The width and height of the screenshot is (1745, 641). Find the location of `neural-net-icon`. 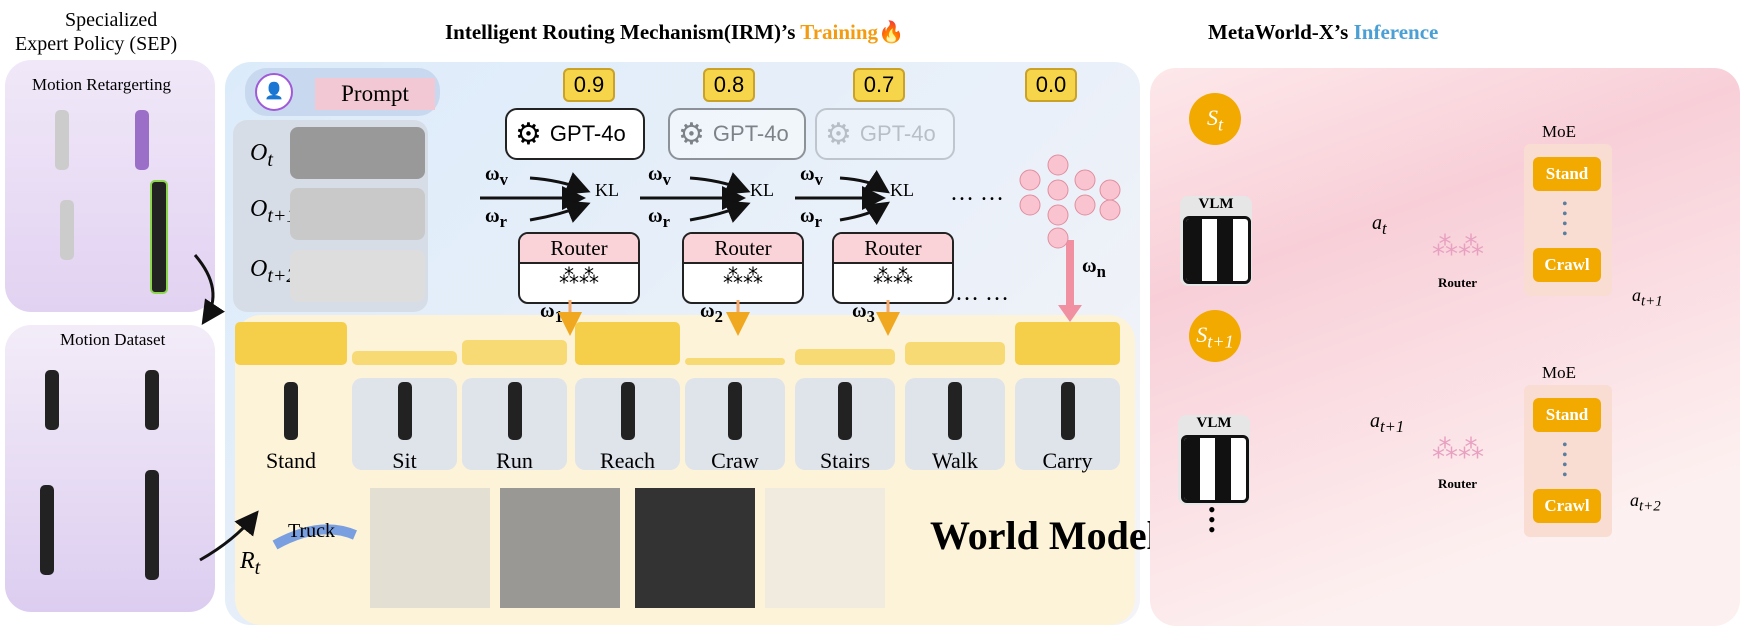

neural-net-icon is located at coordinates (1070, 201).